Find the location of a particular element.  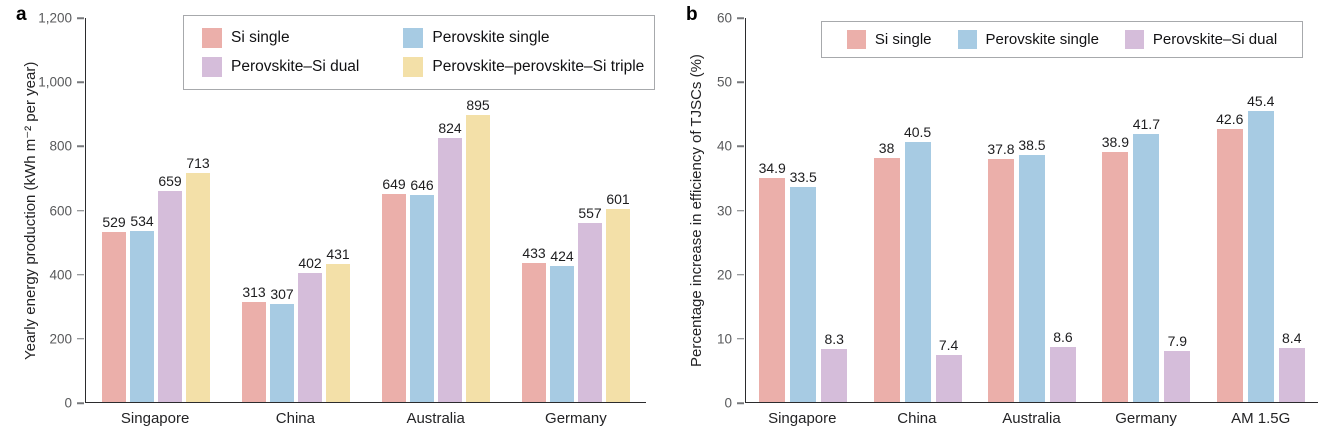

bar-value-label: 402 is located at coordinates (310, 263).